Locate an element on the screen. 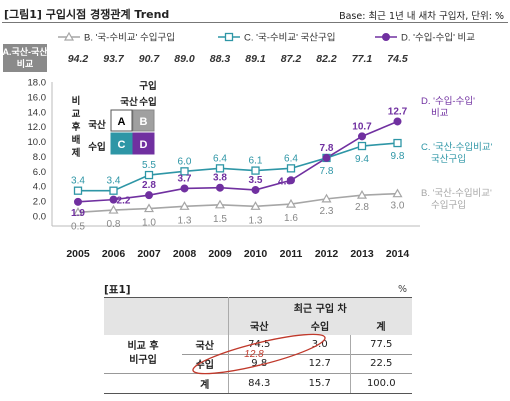 This screenshot has width=510, height=401. data-label-D: 3.7 is located at coordinates (185, 178).